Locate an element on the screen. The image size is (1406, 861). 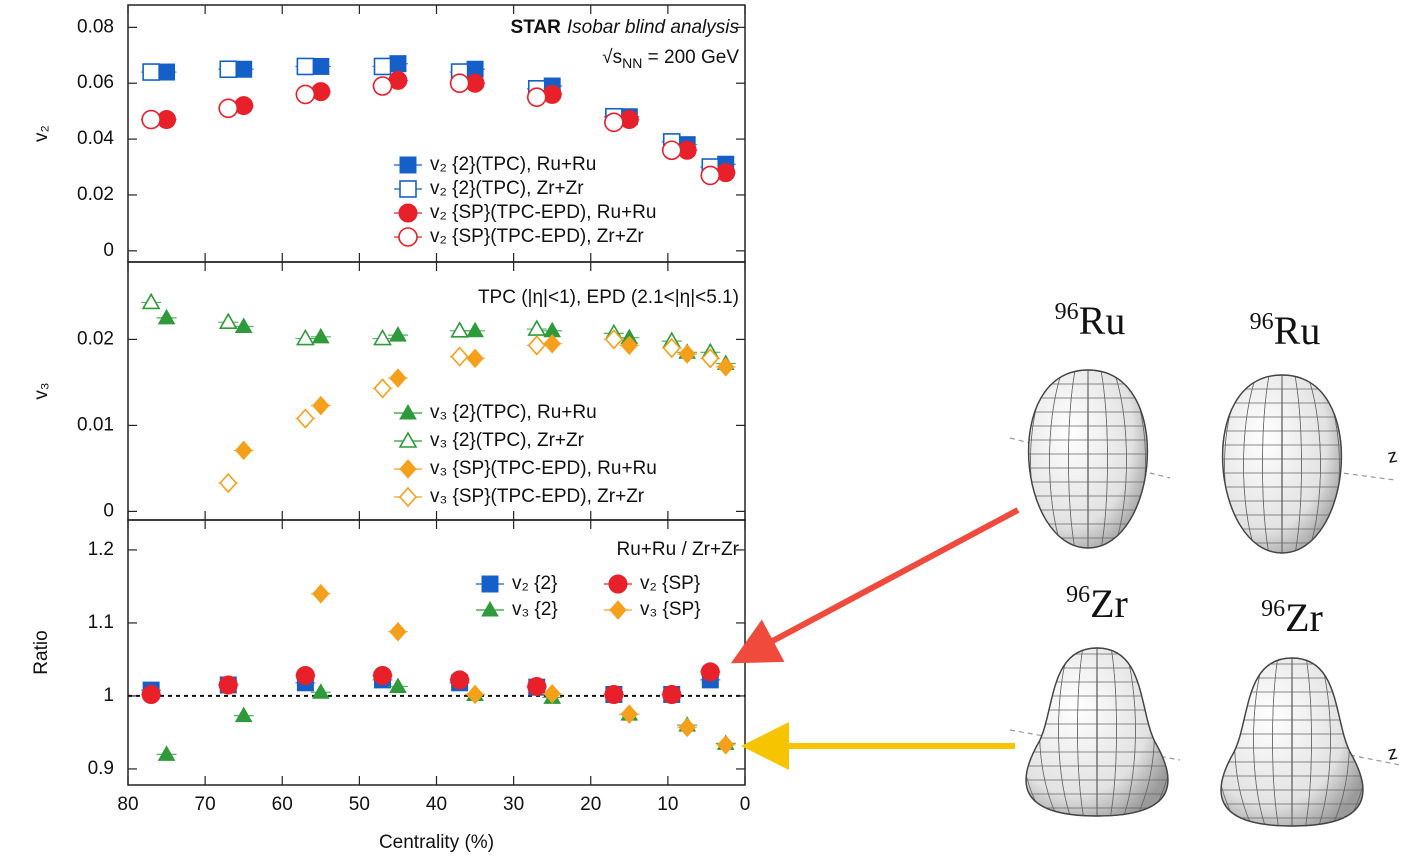
y-tick-label: 0.08 is located at coordinates (95, 26).